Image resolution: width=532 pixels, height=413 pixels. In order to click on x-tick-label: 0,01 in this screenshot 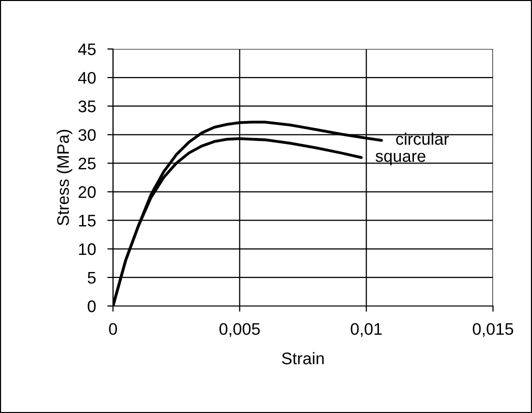, I will do `click(366, 330)`.